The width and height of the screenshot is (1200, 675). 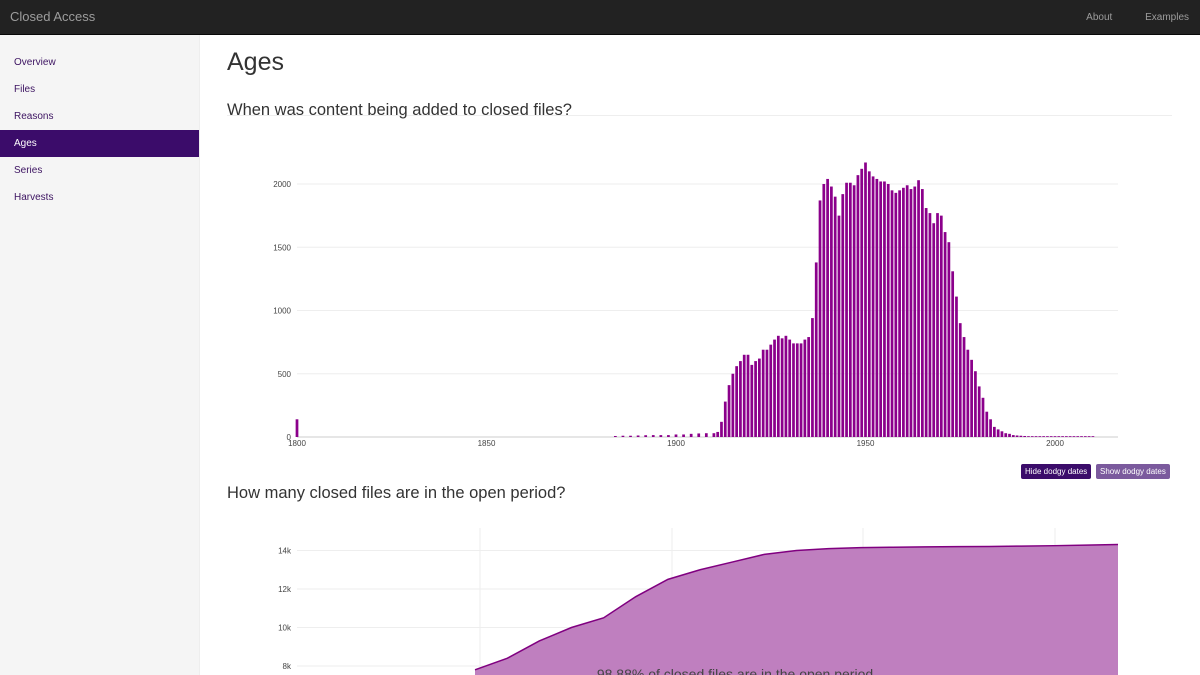 I want to click on sidebar-item-harvests: Harvests, so click(x=34, y=197).